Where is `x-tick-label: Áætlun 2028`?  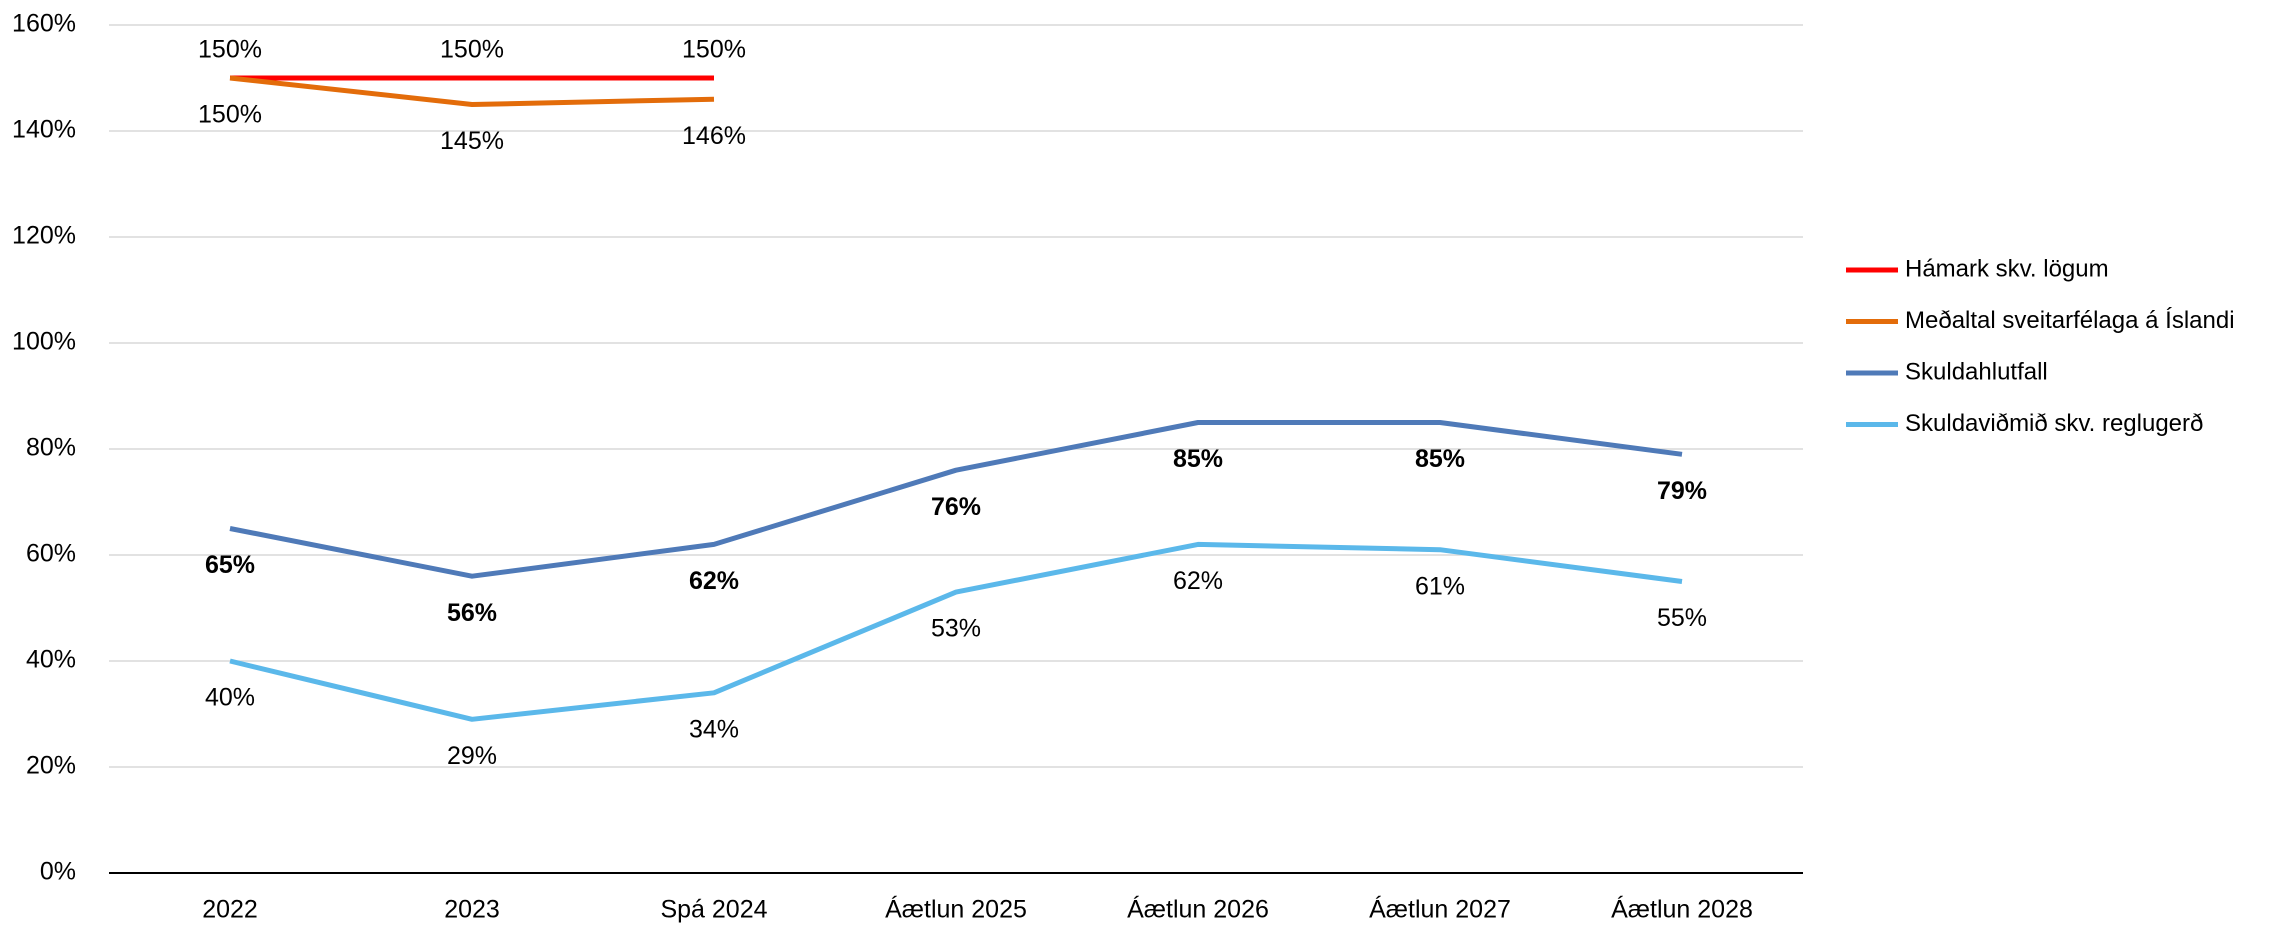 x-tick-label: Áætlun 2028 is located at coordinates (1682, 909).